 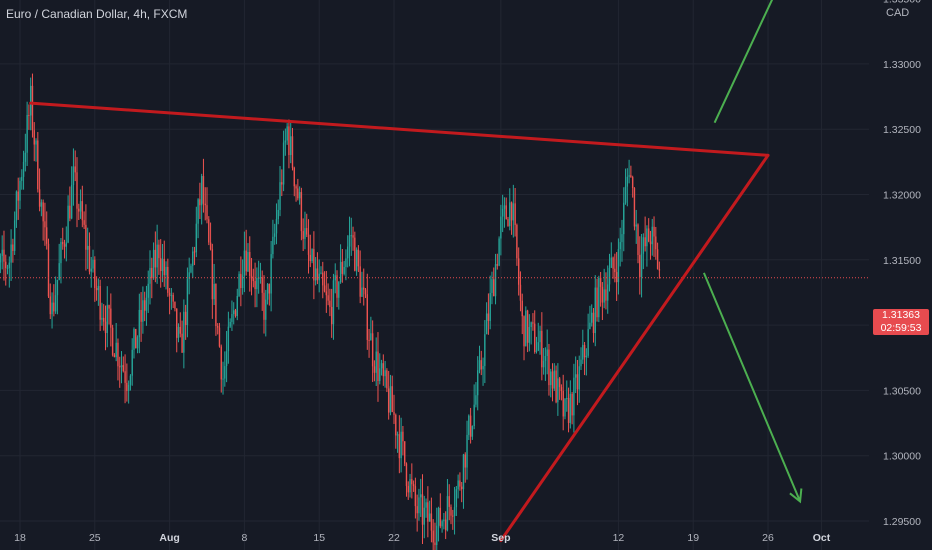 What do you see at coordinates (900, 275) in the screenshot?
I see `price-axis-panel` at bounding box center [900, 275].